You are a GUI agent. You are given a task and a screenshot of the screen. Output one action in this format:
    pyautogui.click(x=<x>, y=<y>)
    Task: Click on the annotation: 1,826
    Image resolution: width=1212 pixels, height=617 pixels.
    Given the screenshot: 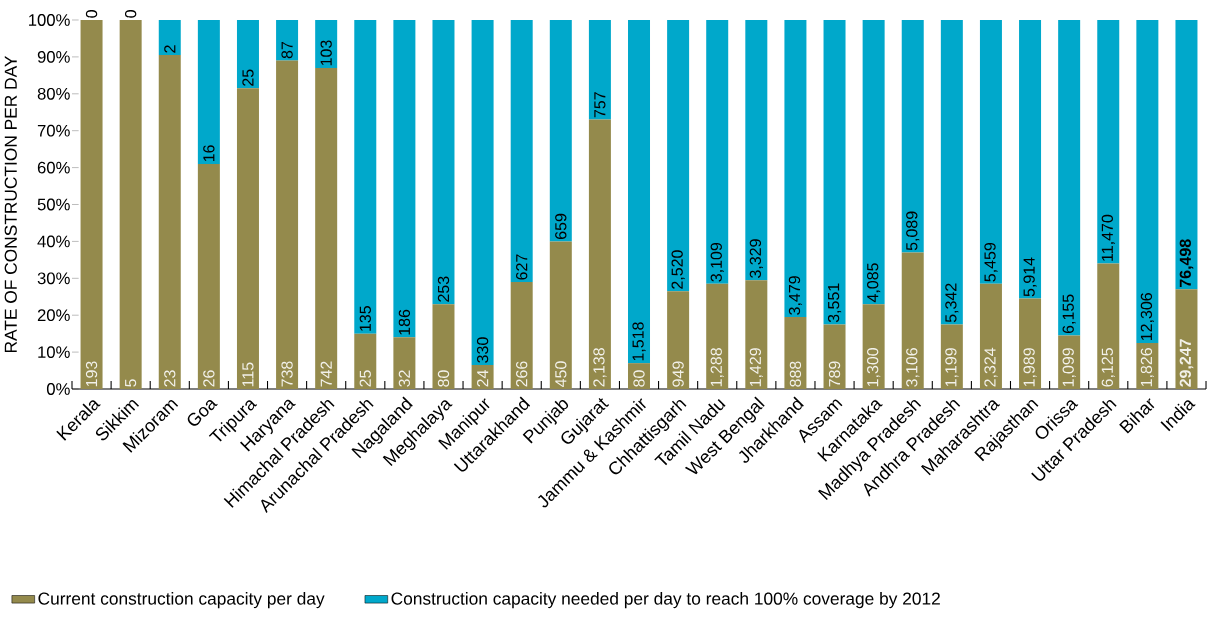 What is the action you would take?
    pyautogui.click(x=1147, y=367)
    